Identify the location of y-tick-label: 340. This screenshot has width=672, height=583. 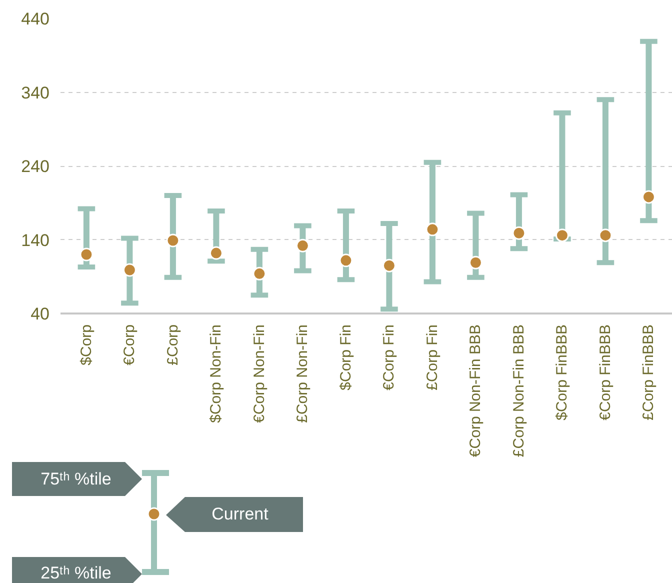
(35, 92).